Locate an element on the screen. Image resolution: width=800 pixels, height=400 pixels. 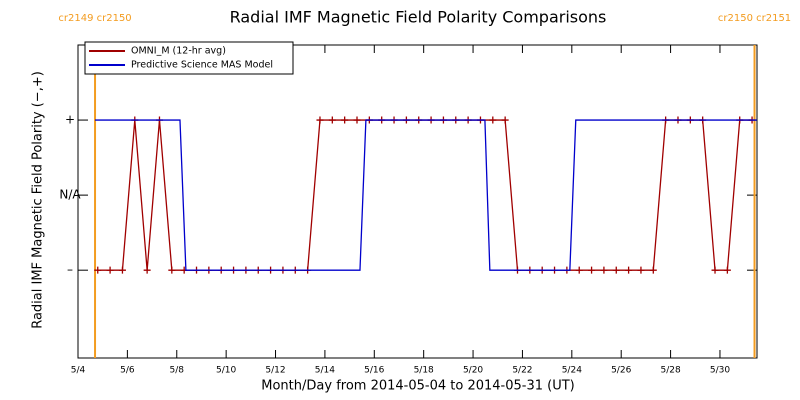
y-tick-label: – is located at coordinates (70, 270).